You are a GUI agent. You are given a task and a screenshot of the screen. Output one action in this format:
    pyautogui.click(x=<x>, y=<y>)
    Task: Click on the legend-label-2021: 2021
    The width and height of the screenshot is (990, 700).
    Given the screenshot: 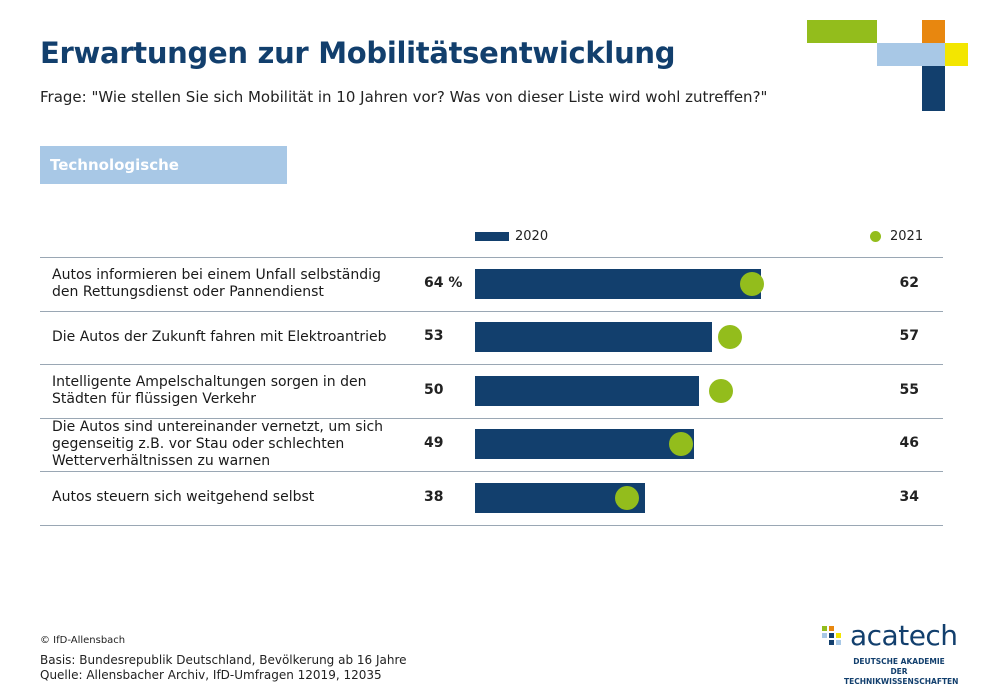 What is the action you would take?
    pyautogui.click(x=907, y=236)
    